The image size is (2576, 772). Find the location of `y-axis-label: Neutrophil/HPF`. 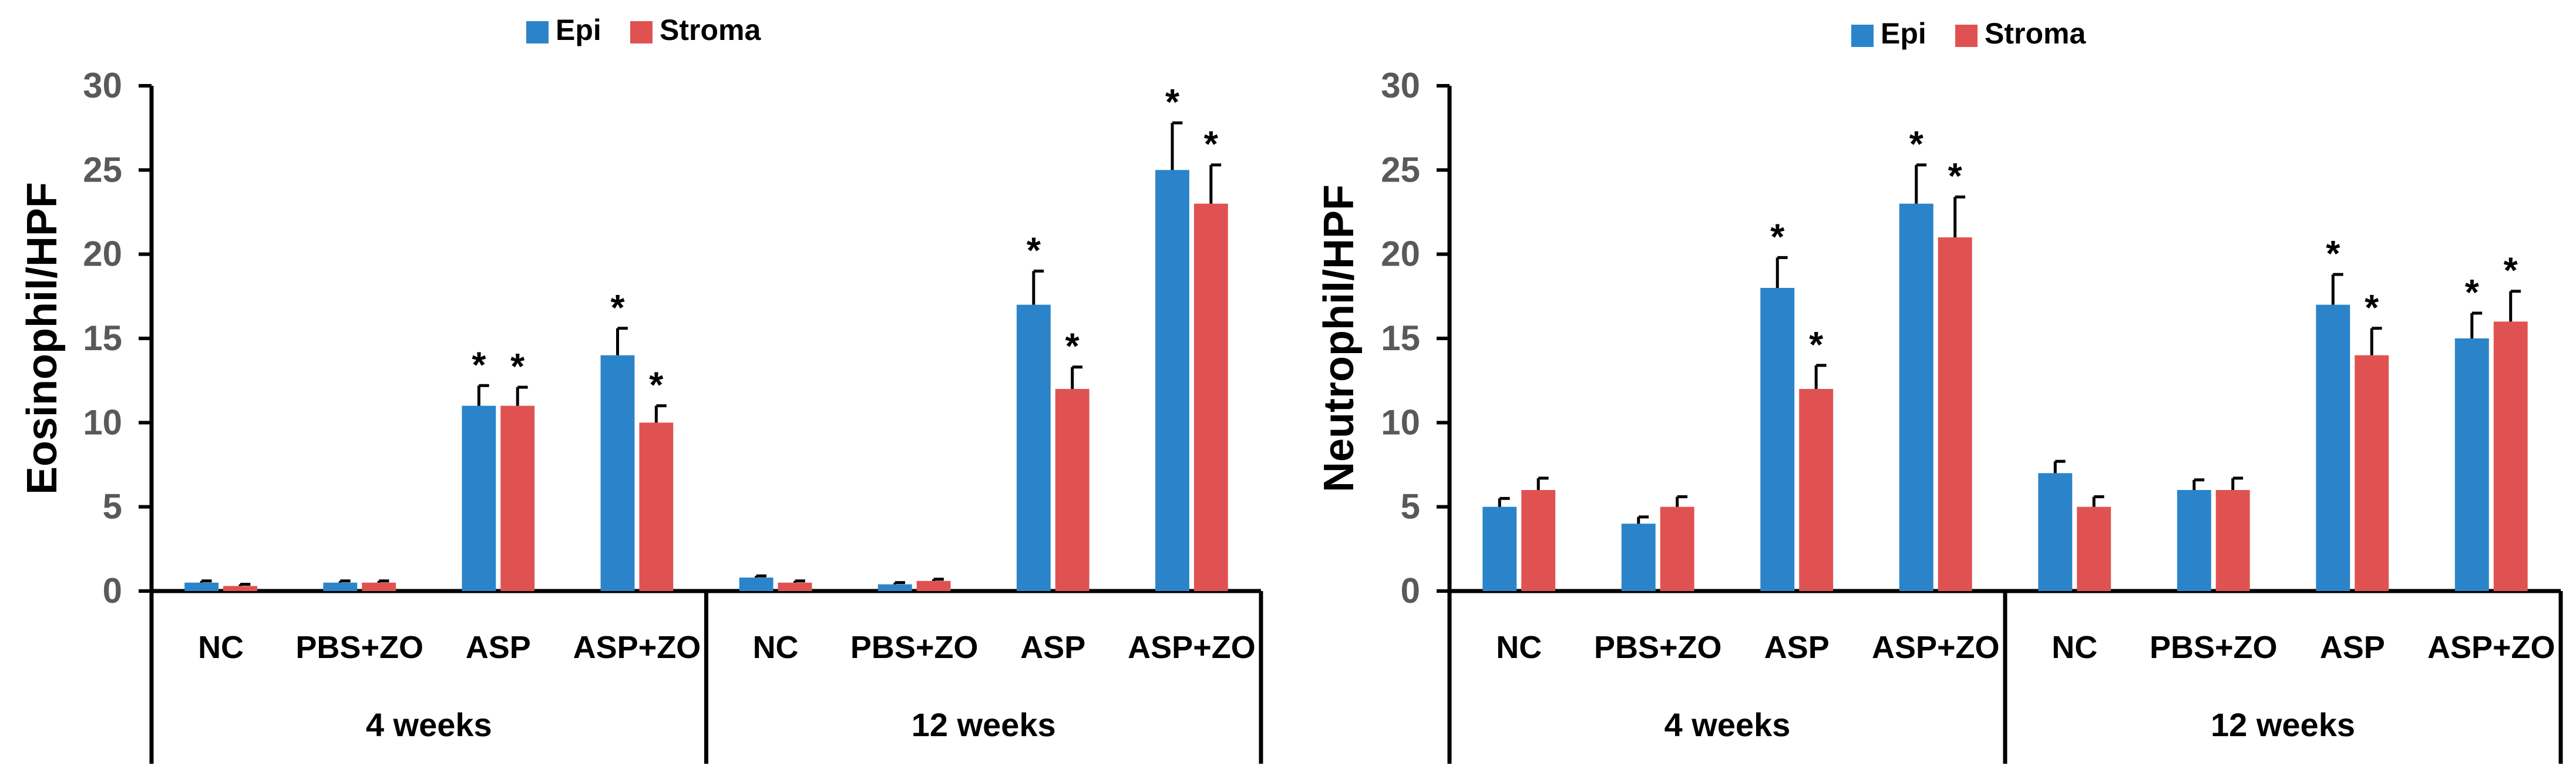

y-axis-label: Neutrophil/HPF is located at coordinates (1339, 338).